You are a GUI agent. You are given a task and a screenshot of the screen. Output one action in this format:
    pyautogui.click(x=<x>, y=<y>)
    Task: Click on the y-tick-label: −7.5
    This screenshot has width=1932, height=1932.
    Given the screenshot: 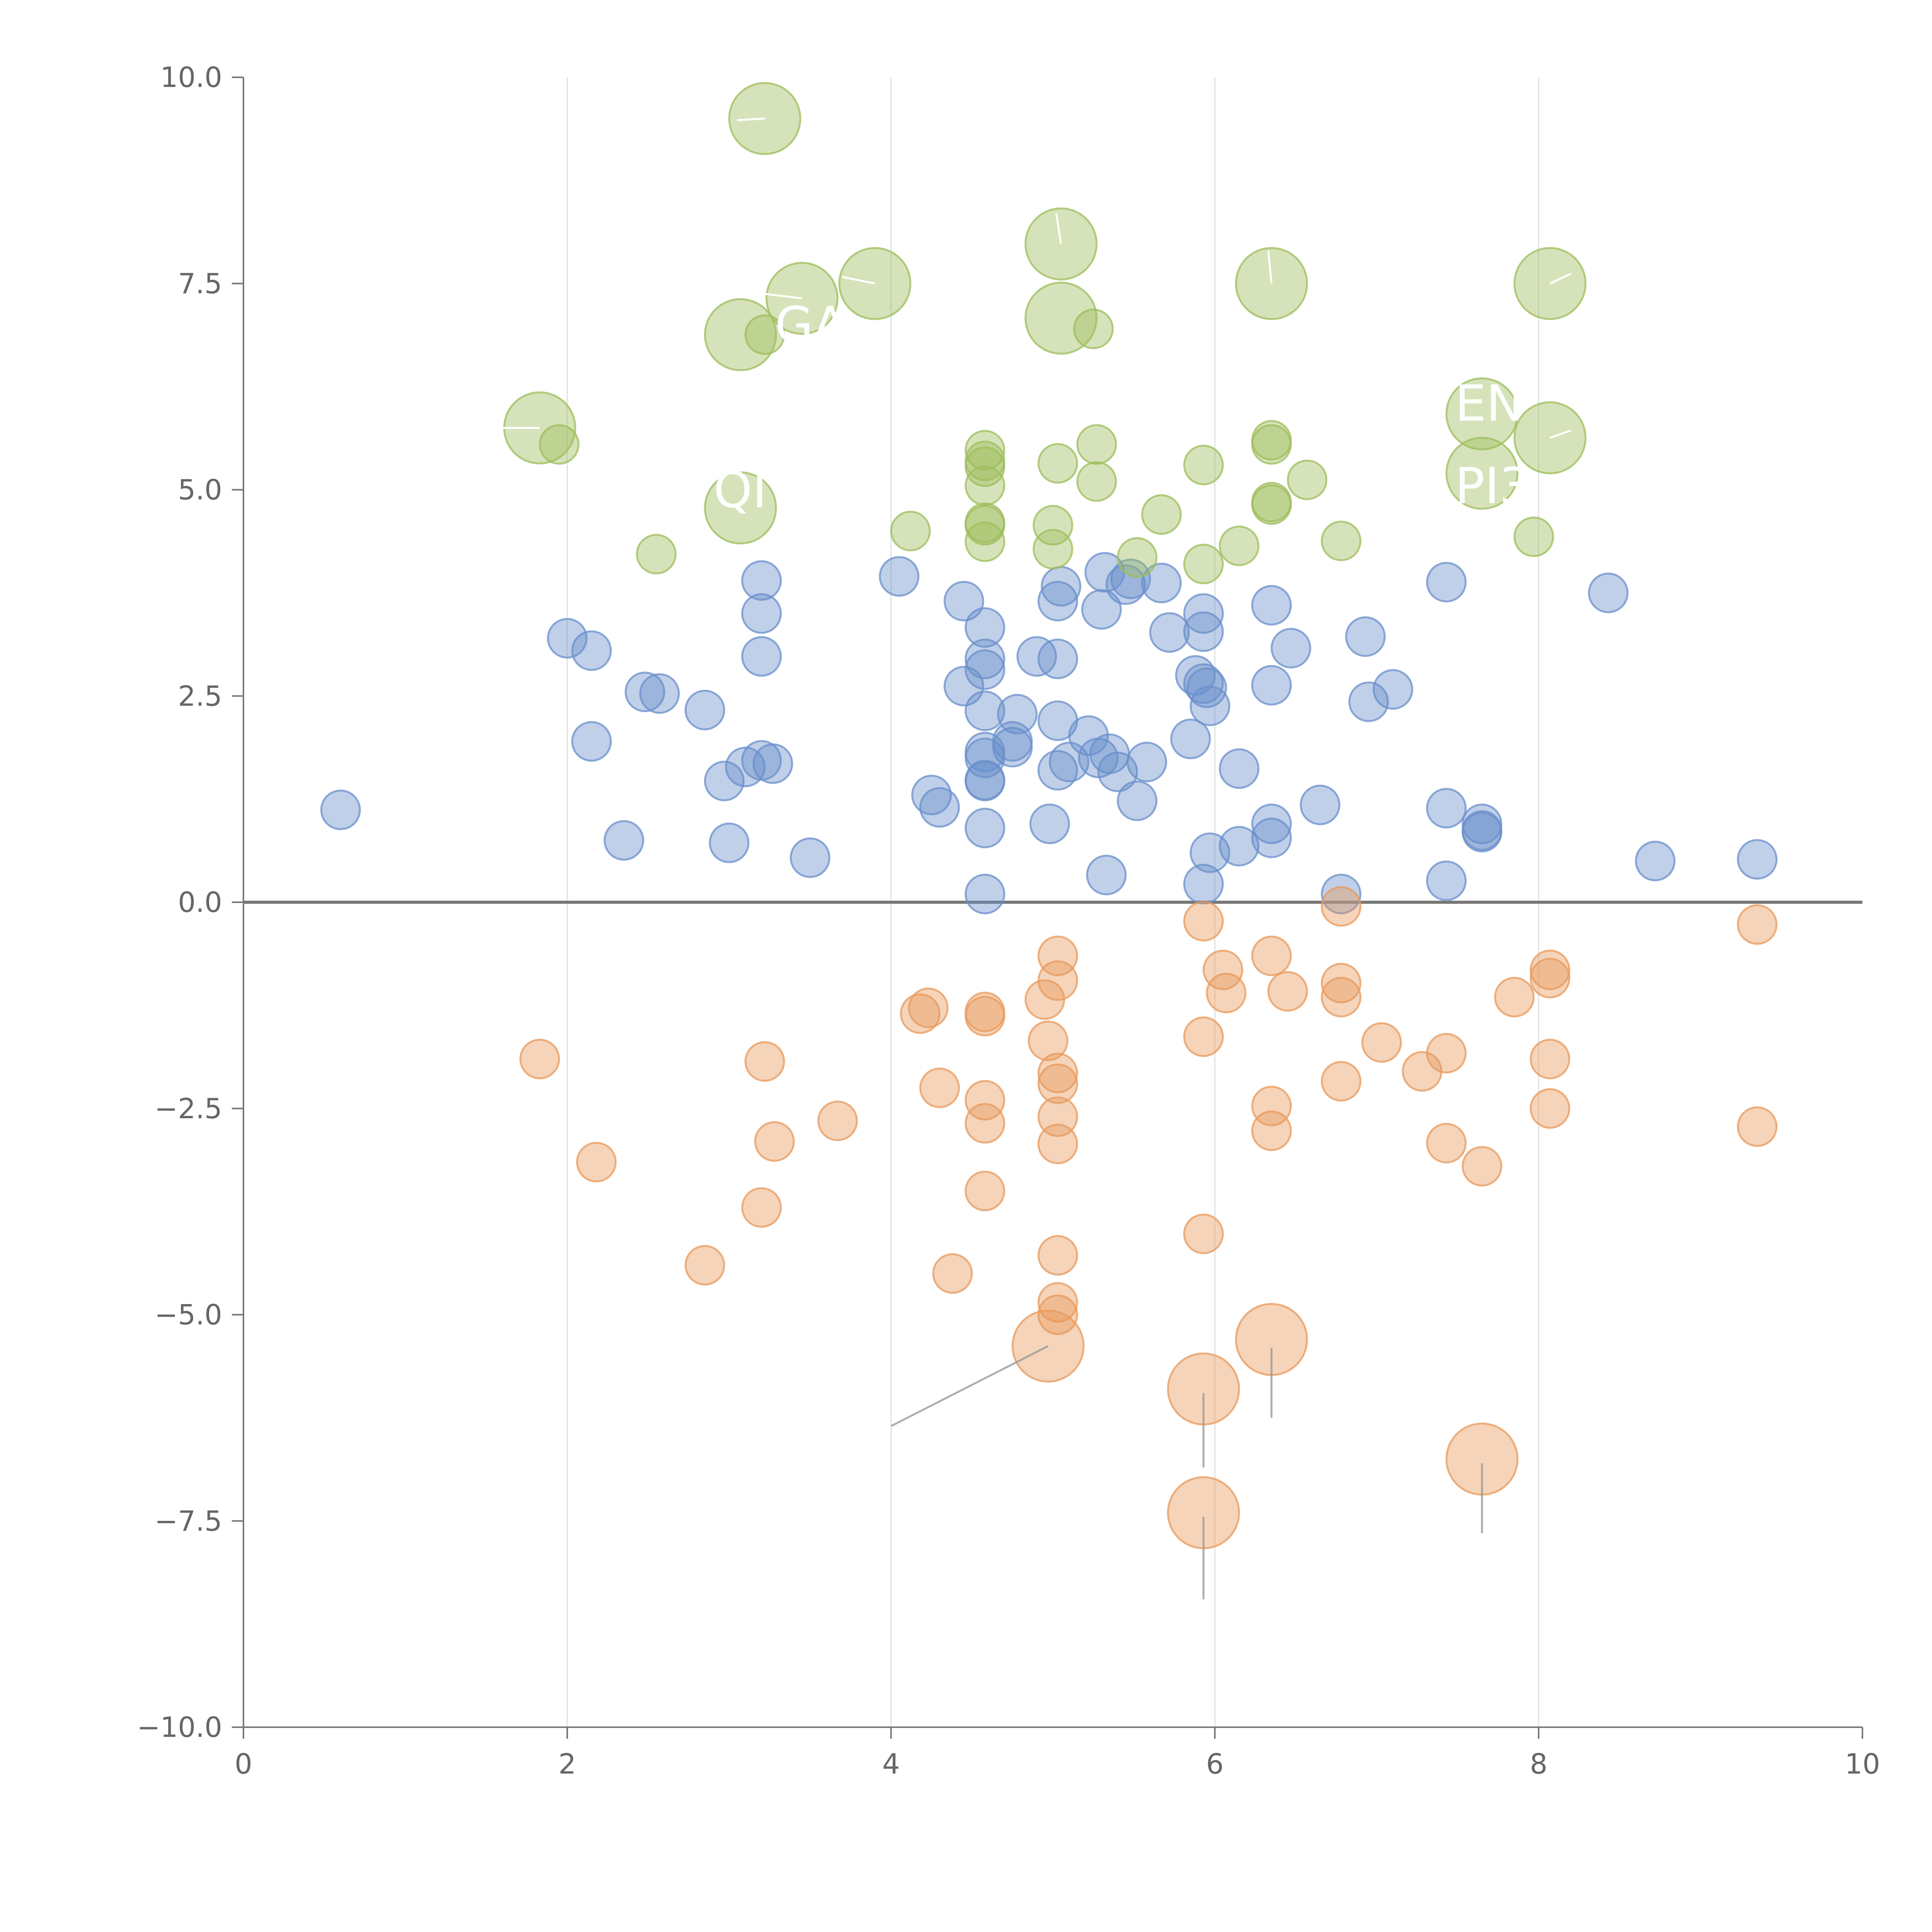 What is the action you would take?
    pyautogui.click(x=189, y=1521)
    